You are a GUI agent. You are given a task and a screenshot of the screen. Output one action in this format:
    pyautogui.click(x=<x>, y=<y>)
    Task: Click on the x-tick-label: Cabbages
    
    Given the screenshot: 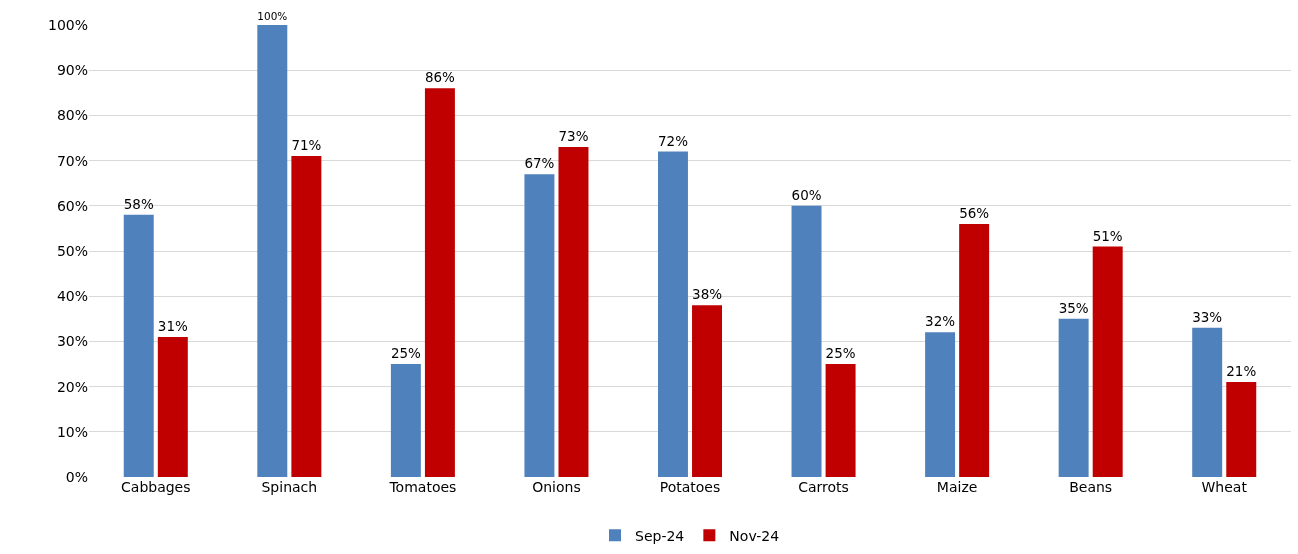 What is the action you would take?
    pyautogui.click(x=156, y=487)
    